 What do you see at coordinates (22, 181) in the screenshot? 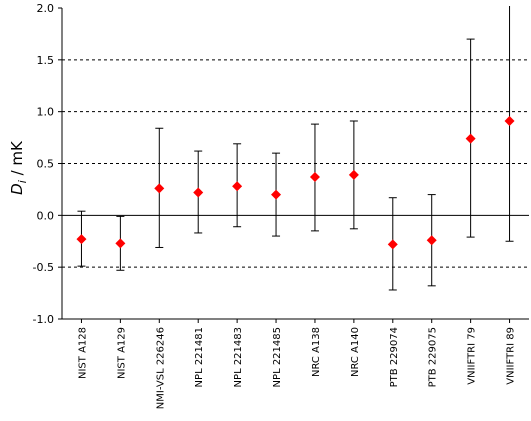
I see `y-axis-label-subscript: i` at bounding box center [22, 181].